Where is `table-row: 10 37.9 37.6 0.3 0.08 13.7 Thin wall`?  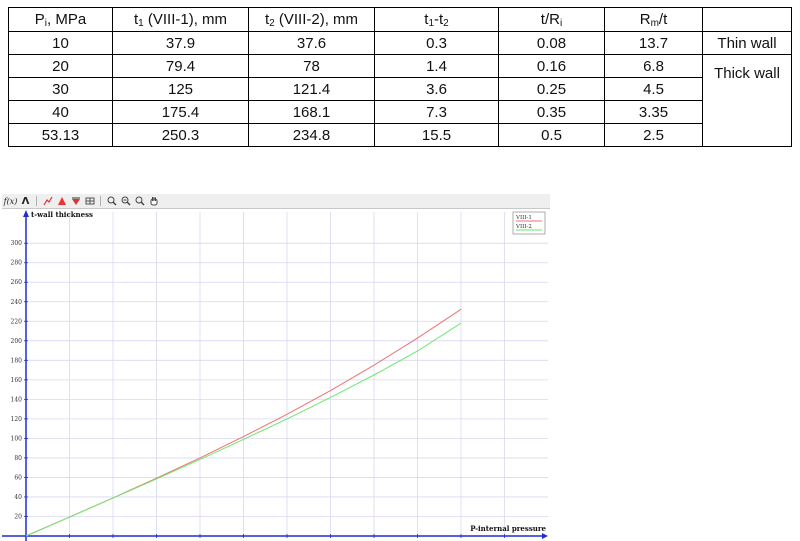 table-row: 10 37.9 37.6 0.3 0.08 13.7 Thin wall is located at coordinates (400, 43).